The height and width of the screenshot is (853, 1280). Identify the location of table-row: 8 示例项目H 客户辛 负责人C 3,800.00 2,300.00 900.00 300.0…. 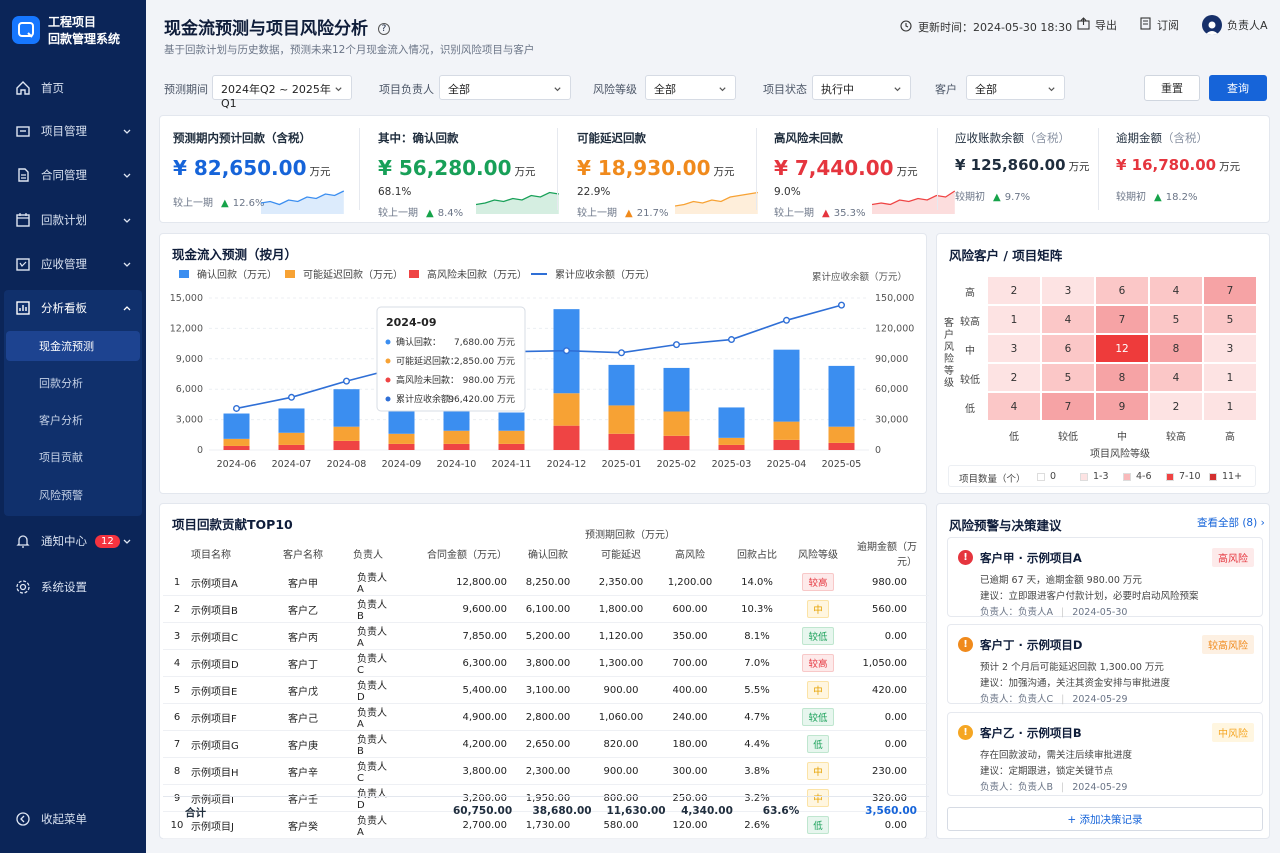
(546, 771).